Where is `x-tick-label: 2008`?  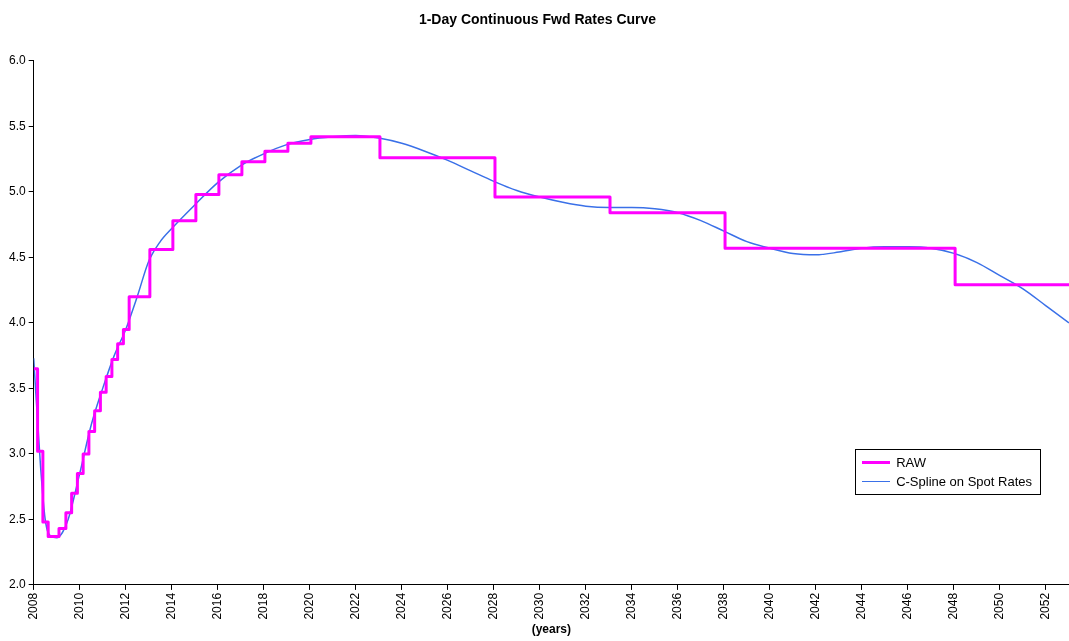
x-tick-label: 2008 is located at coordinates (32, 606).